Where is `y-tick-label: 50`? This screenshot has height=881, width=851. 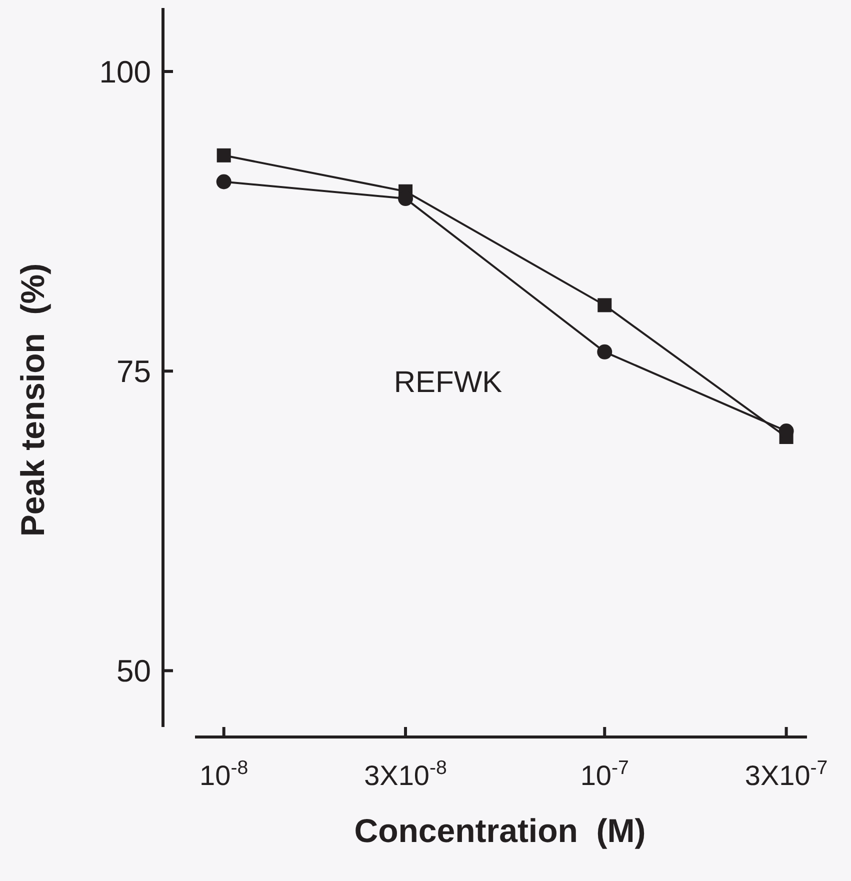
y-tick-label: 50 is located at coordinates (133, 671).